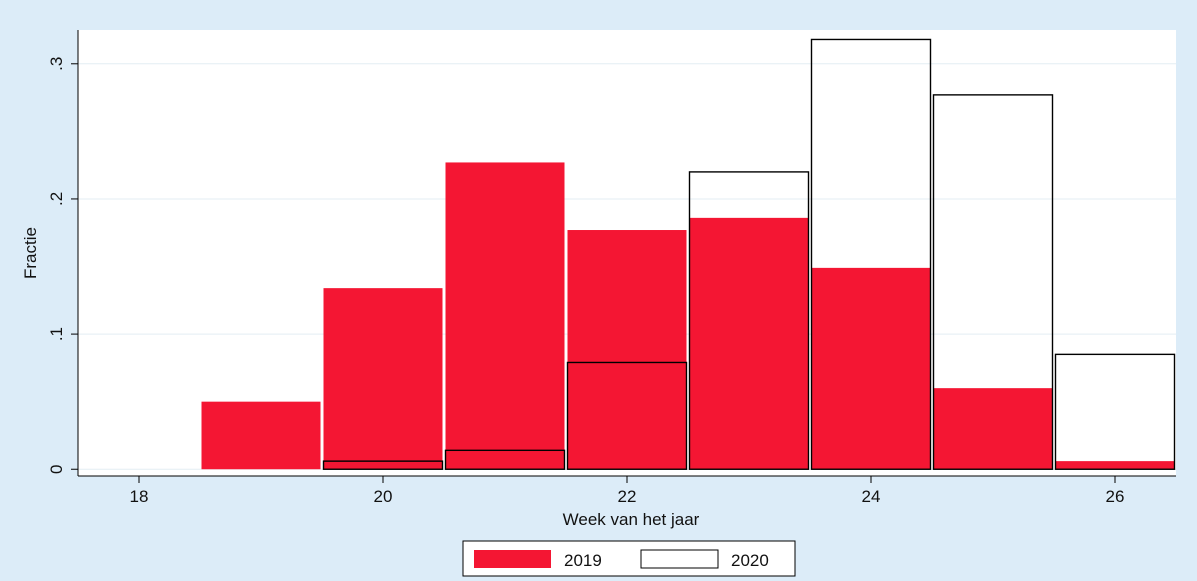 Image resolution: width=1197 pixels, height=581 pixels. Describe the element at coordinates (1115, 496) in the screenshot. I see `x-tick-label-26: 26` at that location.